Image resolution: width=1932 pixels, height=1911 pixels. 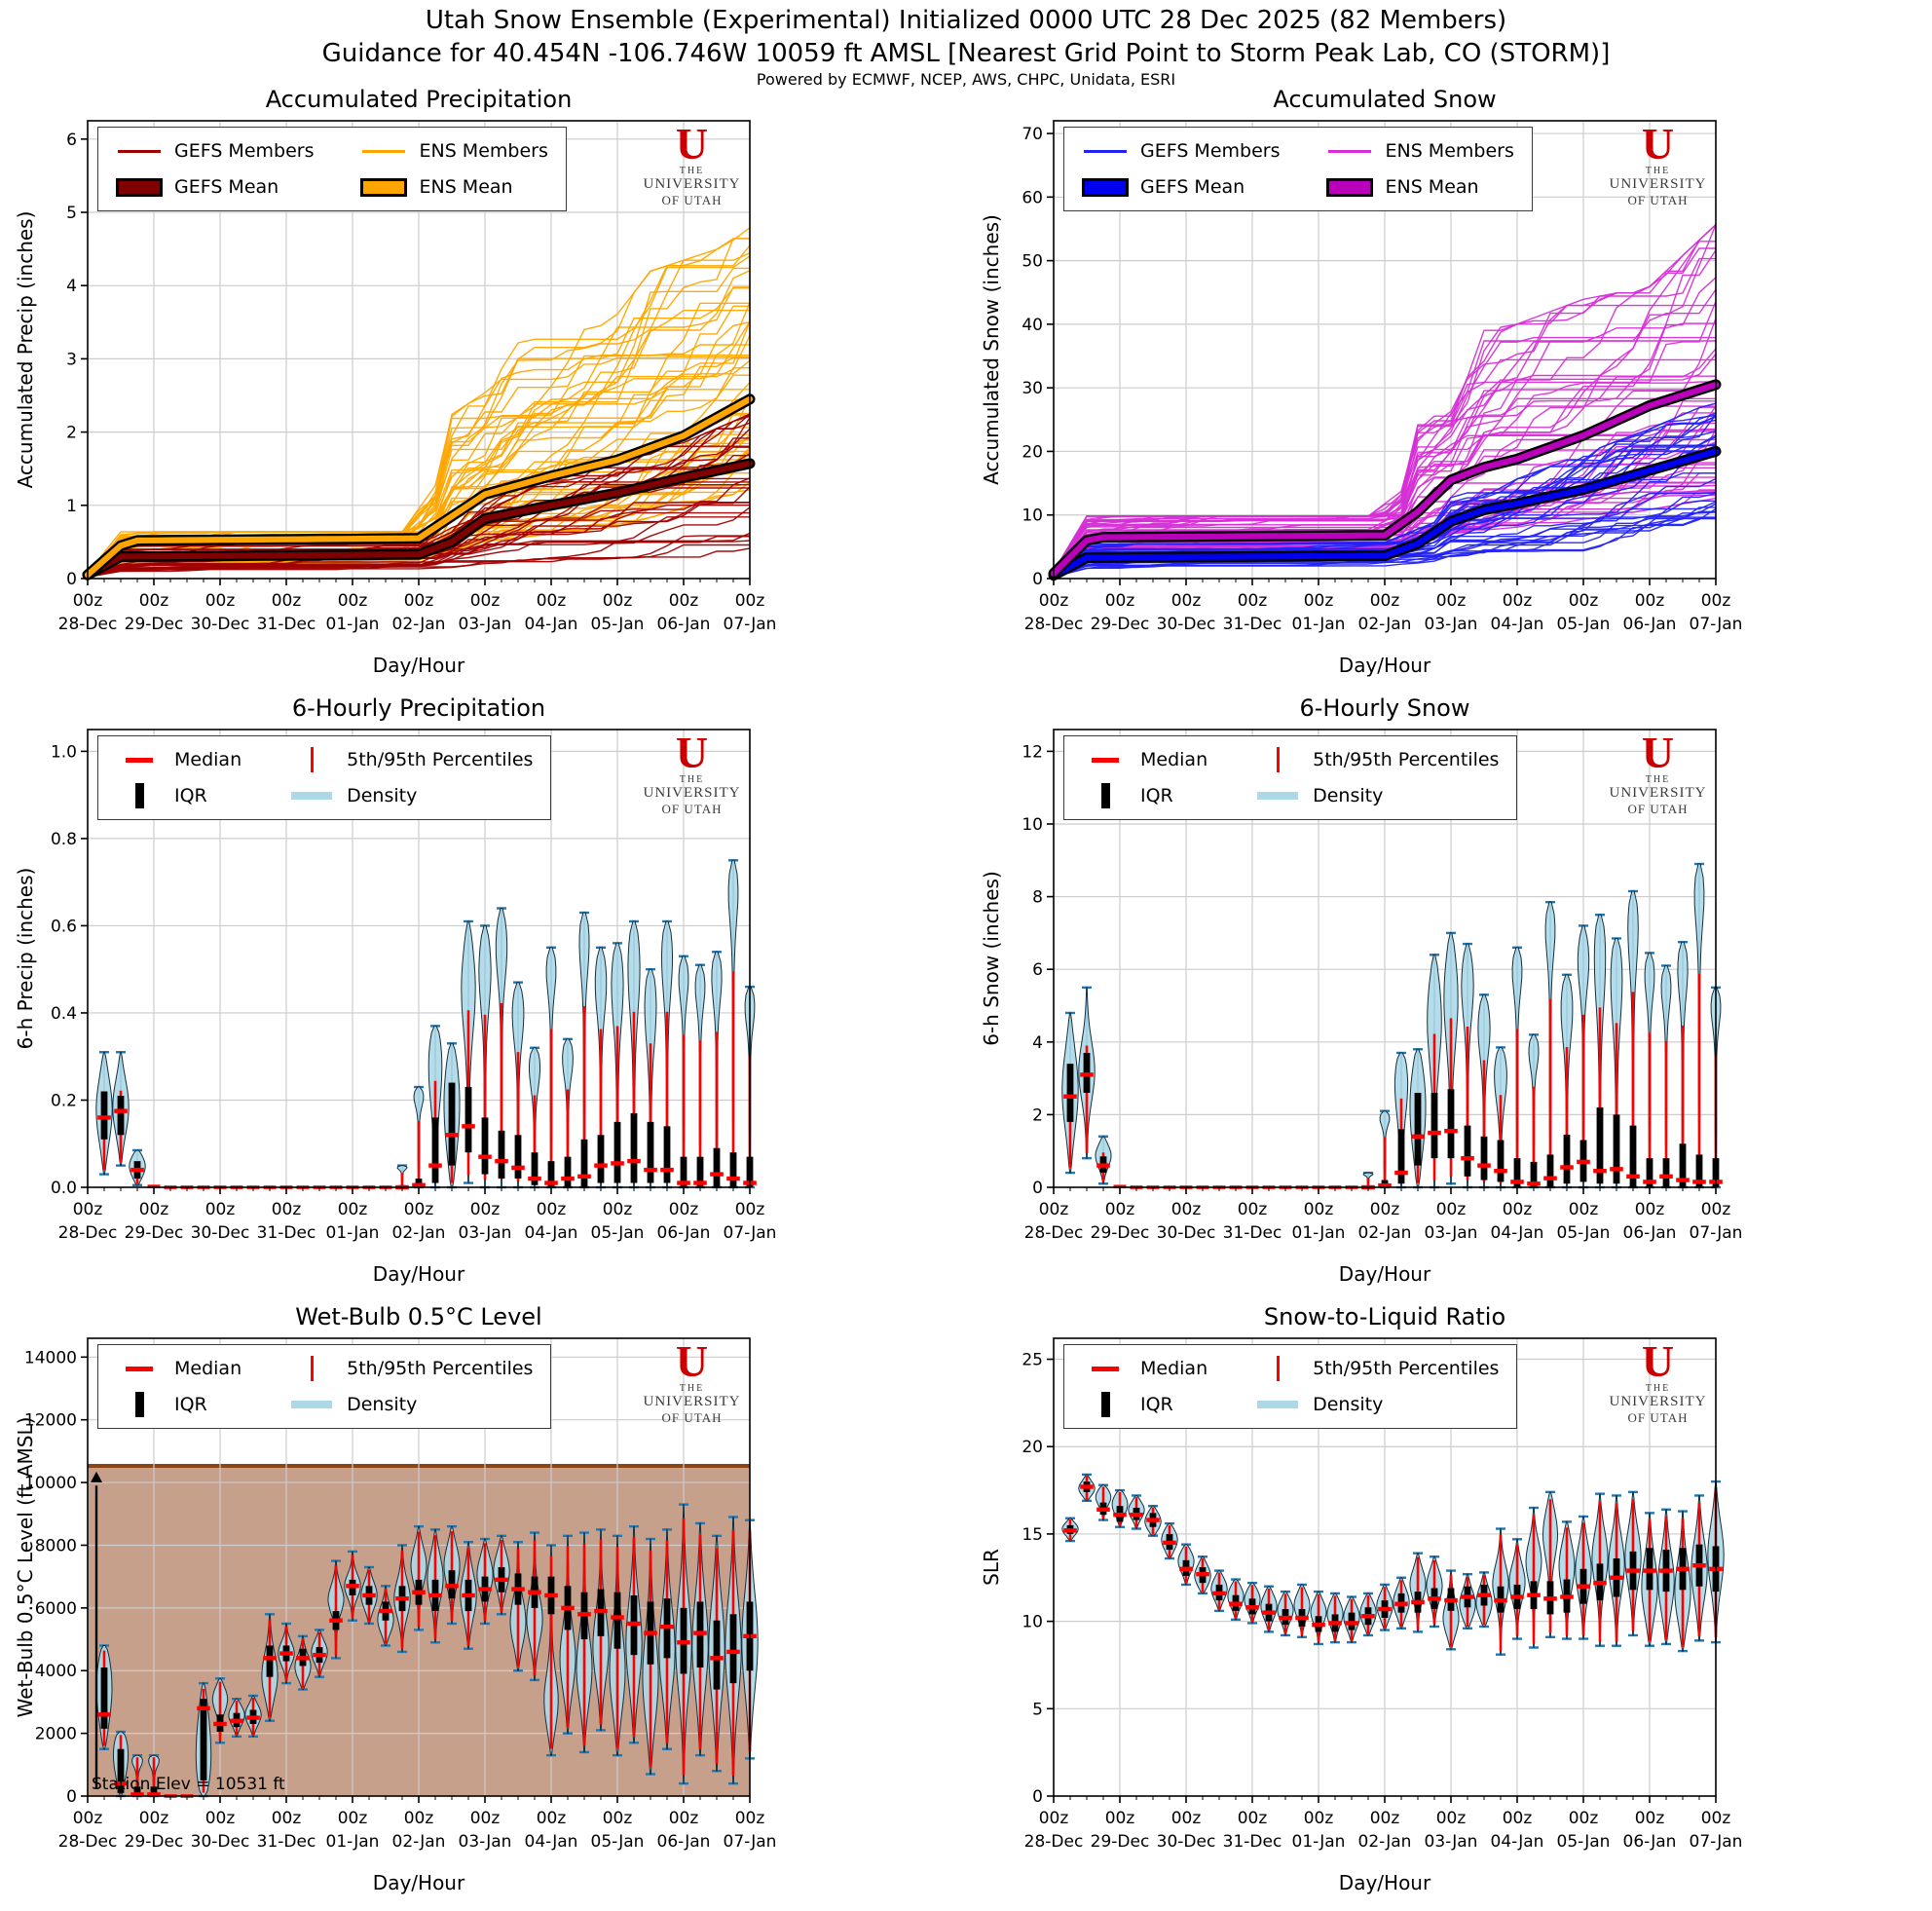 What do you see at coordinates (1032, 389) in the screenshot?
I see `svg-text: 30` at bounding box center [1032, 389].